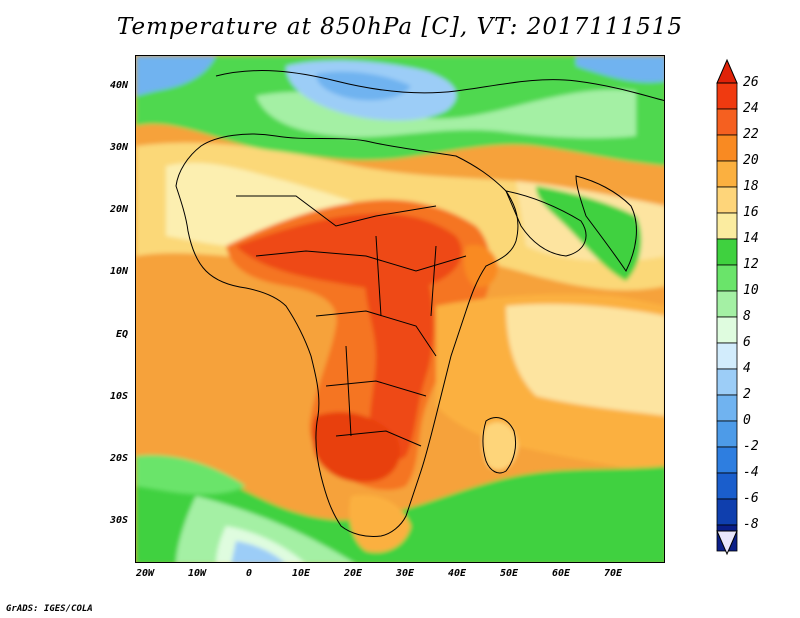 The width and height of the screenshot is (800, 618). Describe the element at coordinates (751, 238) in the screenshot. I see `colorbar-label: 14` at that location.